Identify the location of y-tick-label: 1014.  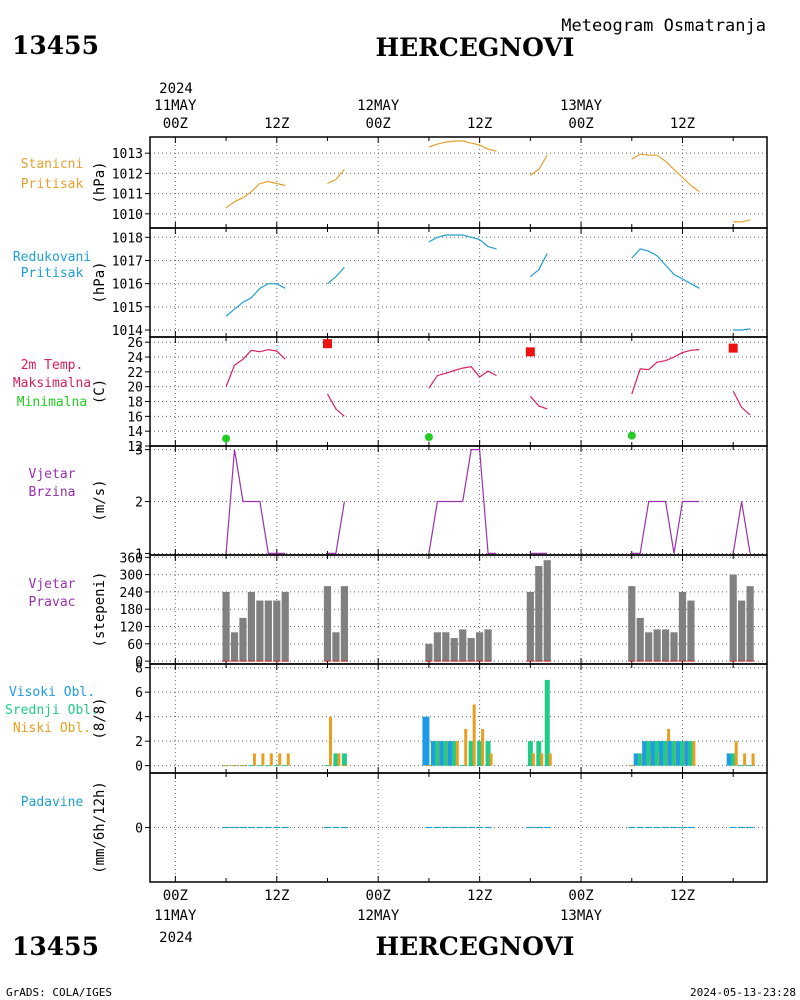
(127, 331).